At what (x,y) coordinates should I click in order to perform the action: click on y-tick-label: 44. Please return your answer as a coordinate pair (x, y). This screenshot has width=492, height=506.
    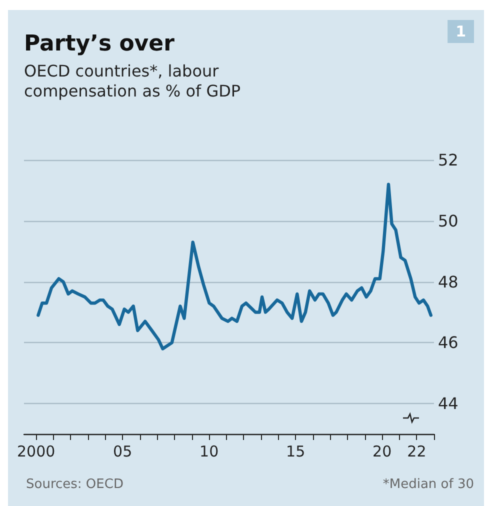
    Looking at the image, I should click on (448, 404).